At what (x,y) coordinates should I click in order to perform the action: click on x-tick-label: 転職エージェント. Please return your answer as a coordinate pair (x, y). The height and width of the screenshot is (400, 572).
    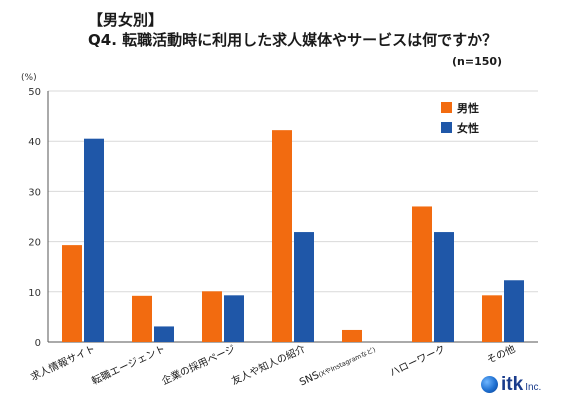
    Looking at the image, I should click on (128, 365).